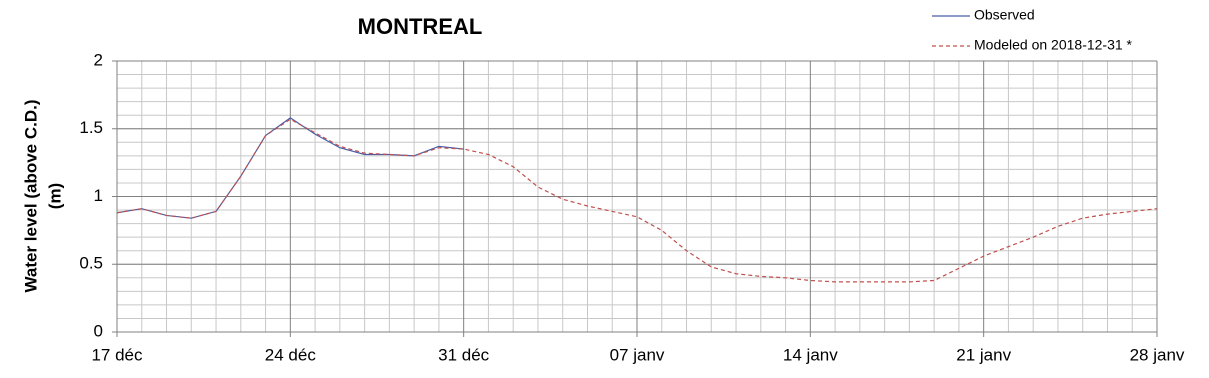 This screenshot has height=378, width=1209. What do you see at coordinates (637, 354) in the screenshot?
I see `x-tick-label: 07 janv` at bounding box center [637, 354].